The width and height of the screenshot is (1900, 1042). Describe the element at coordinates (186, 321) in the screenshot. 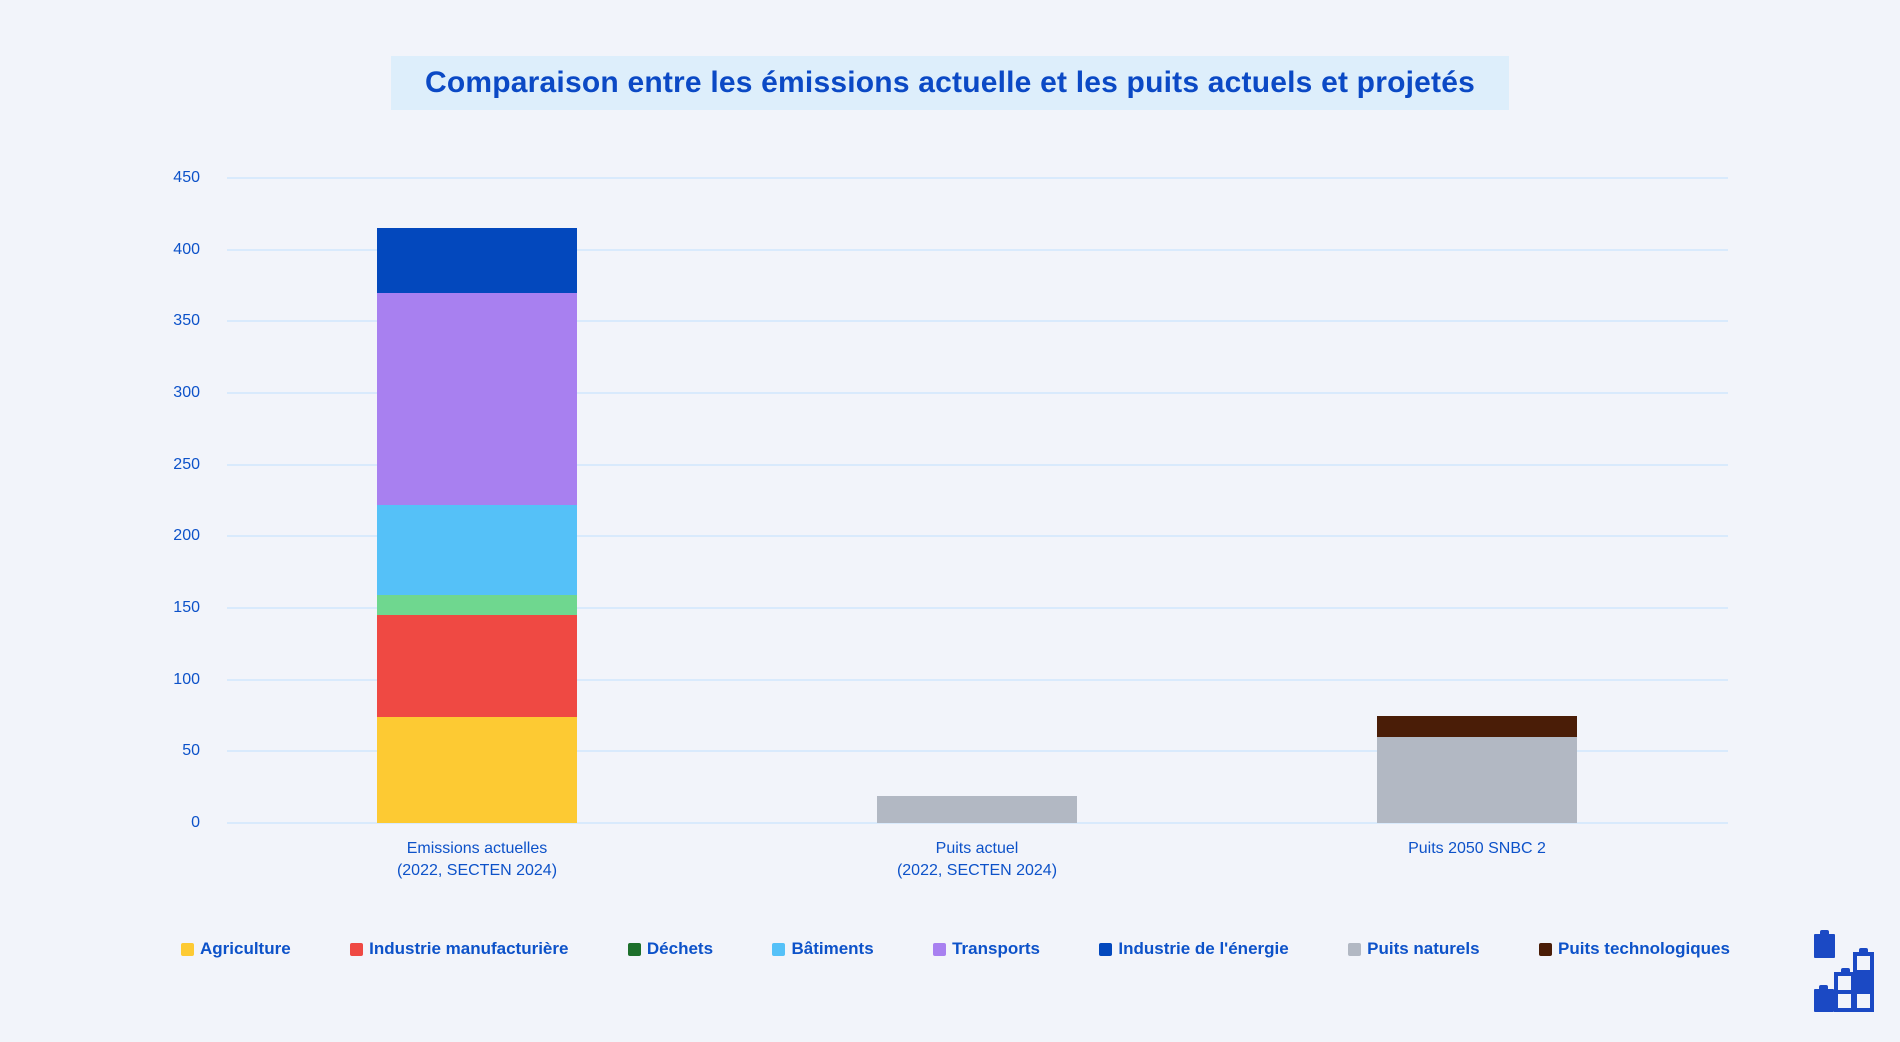

I see `y-axis-tick-350: 350` at that location.